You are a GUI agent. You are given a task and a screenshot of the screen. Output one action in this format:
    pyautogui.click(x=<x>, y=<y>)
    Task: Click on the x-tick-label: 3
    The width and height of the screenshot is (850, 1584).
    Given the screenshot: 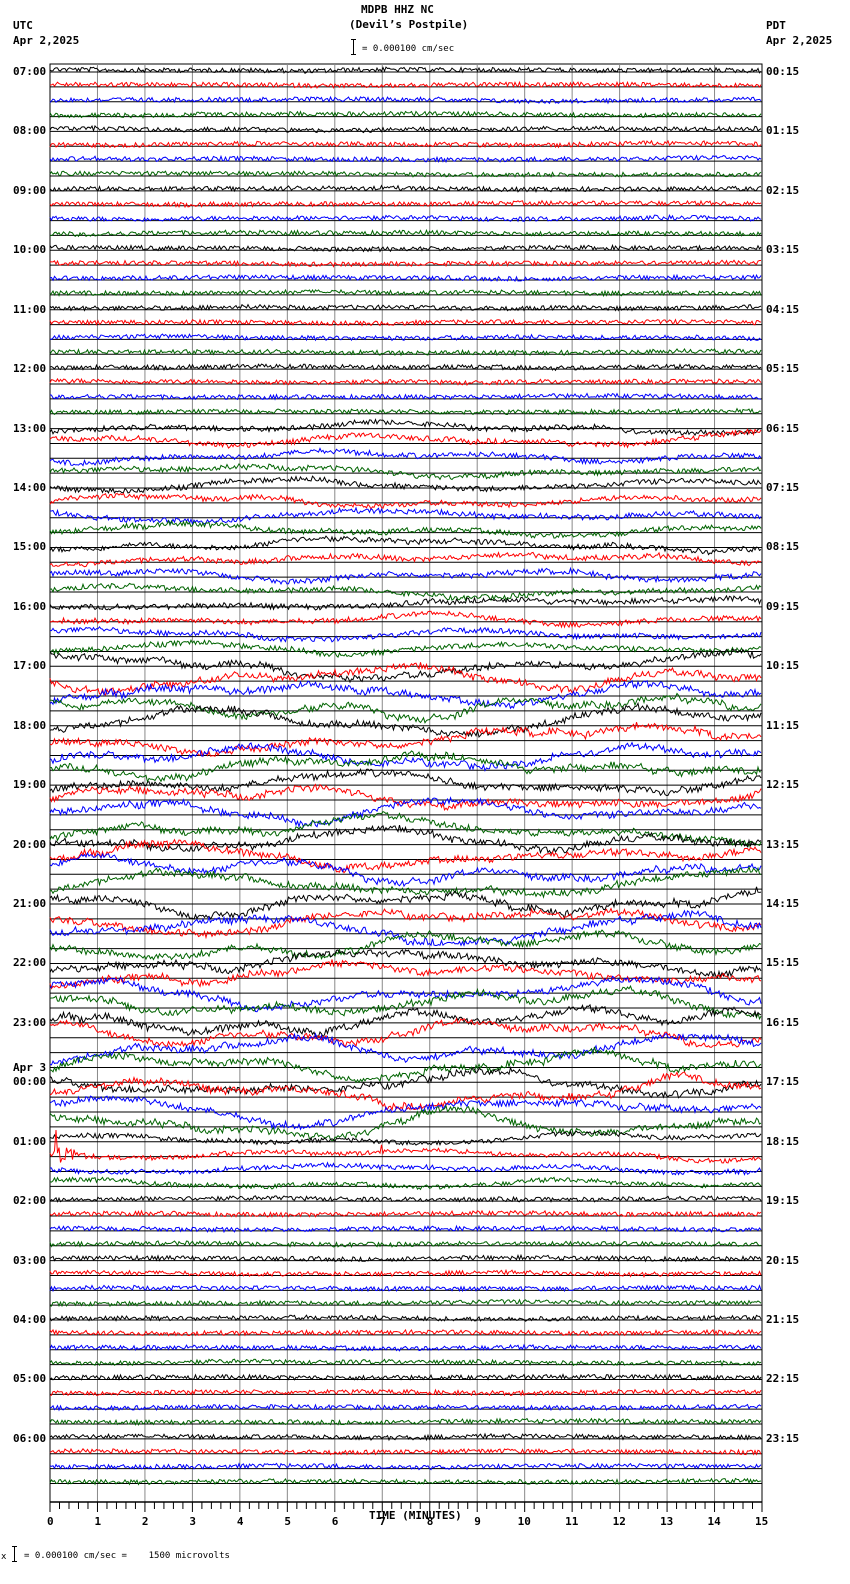 What is the action you would take?
    pyautogui.click(x=193, y=1521)
    